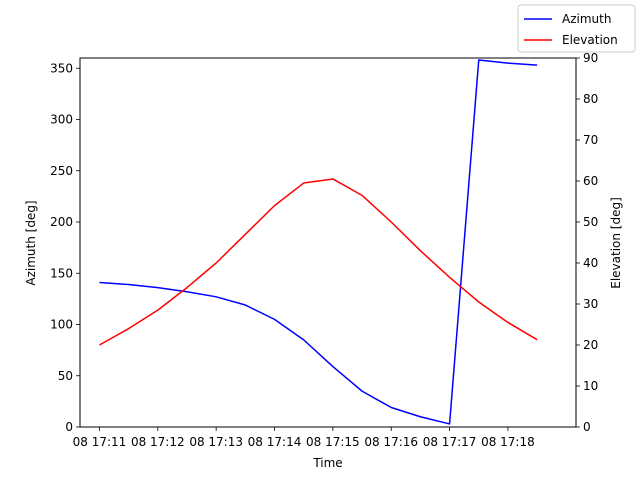 The image size is (640, 480). I want to click on right-y-tick-label: 40, so click(590, 263).